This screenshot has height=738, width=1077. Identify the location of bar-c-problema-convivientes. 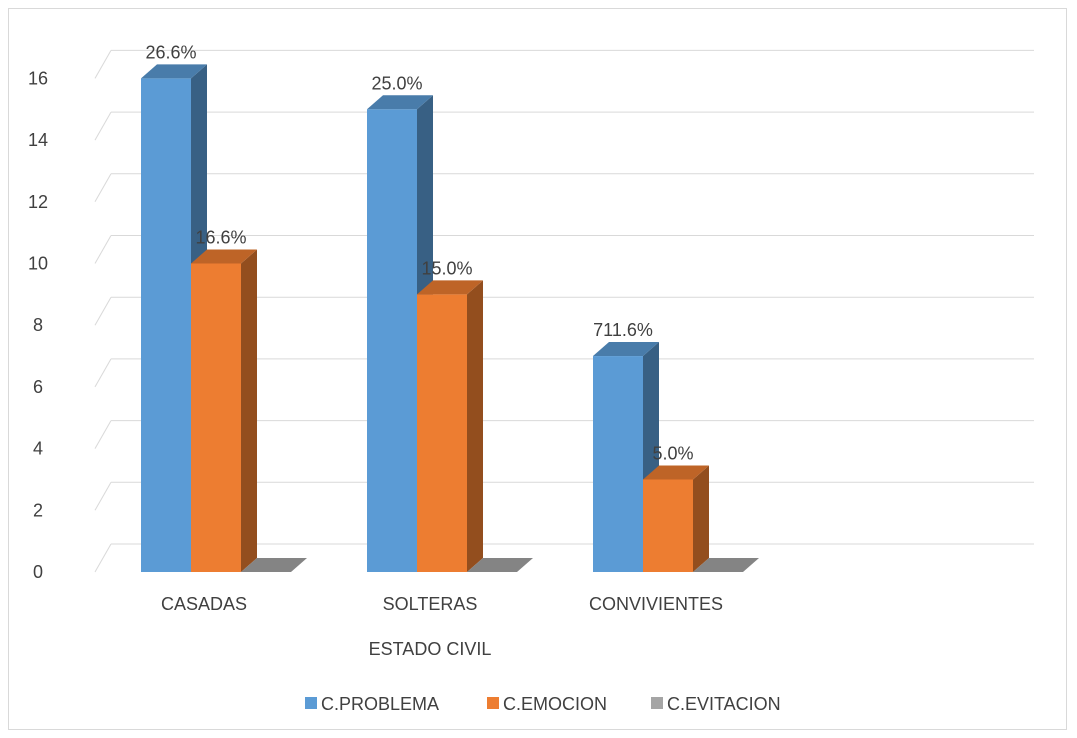
(626, 457).